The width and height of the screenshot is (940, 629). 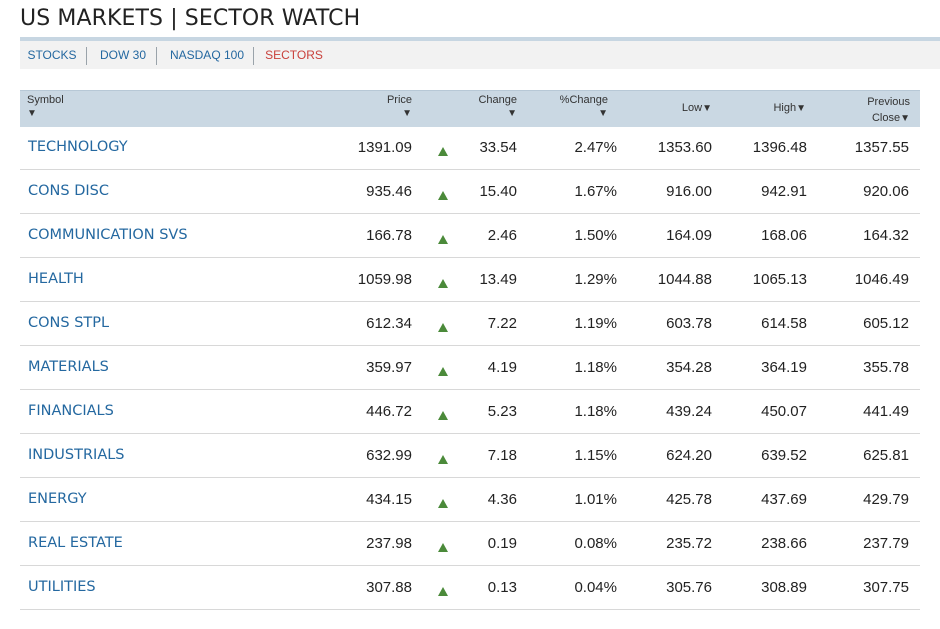 What do you see at coordinates (595, 587) in the screenshot?
I see `pct-change-cell: 0.04%` at bounding box center [595, 587].